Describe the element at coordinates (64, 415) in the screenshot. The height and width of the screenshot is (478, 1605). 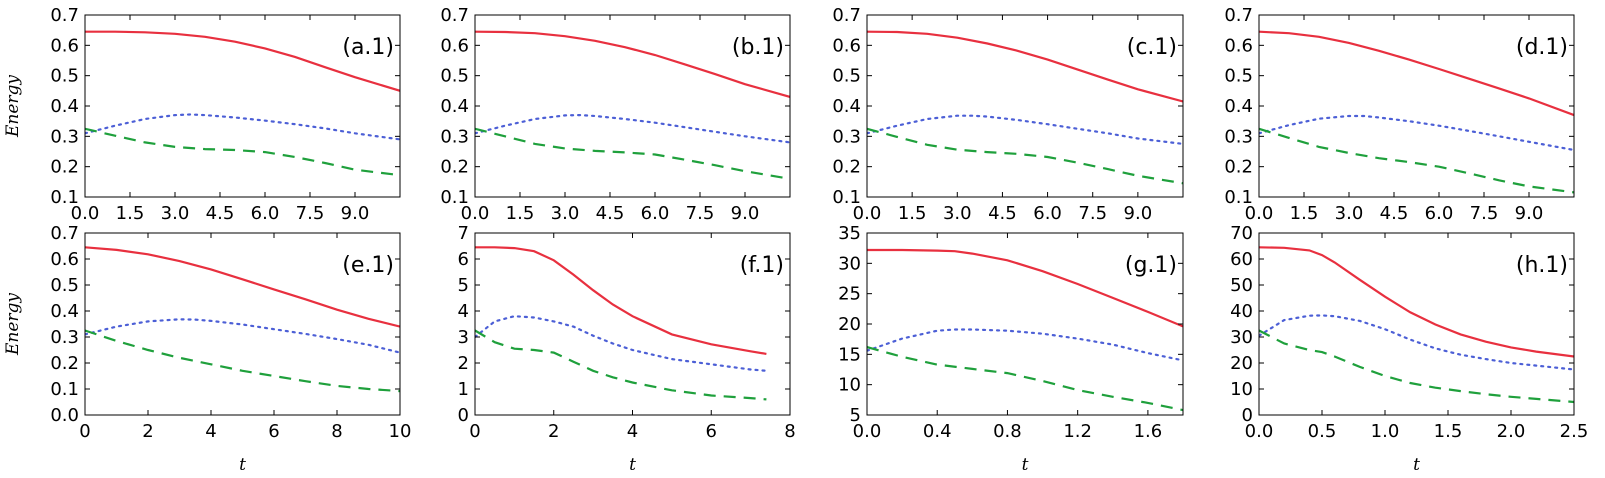
I see `y-tick-label: 0.0` at that location.